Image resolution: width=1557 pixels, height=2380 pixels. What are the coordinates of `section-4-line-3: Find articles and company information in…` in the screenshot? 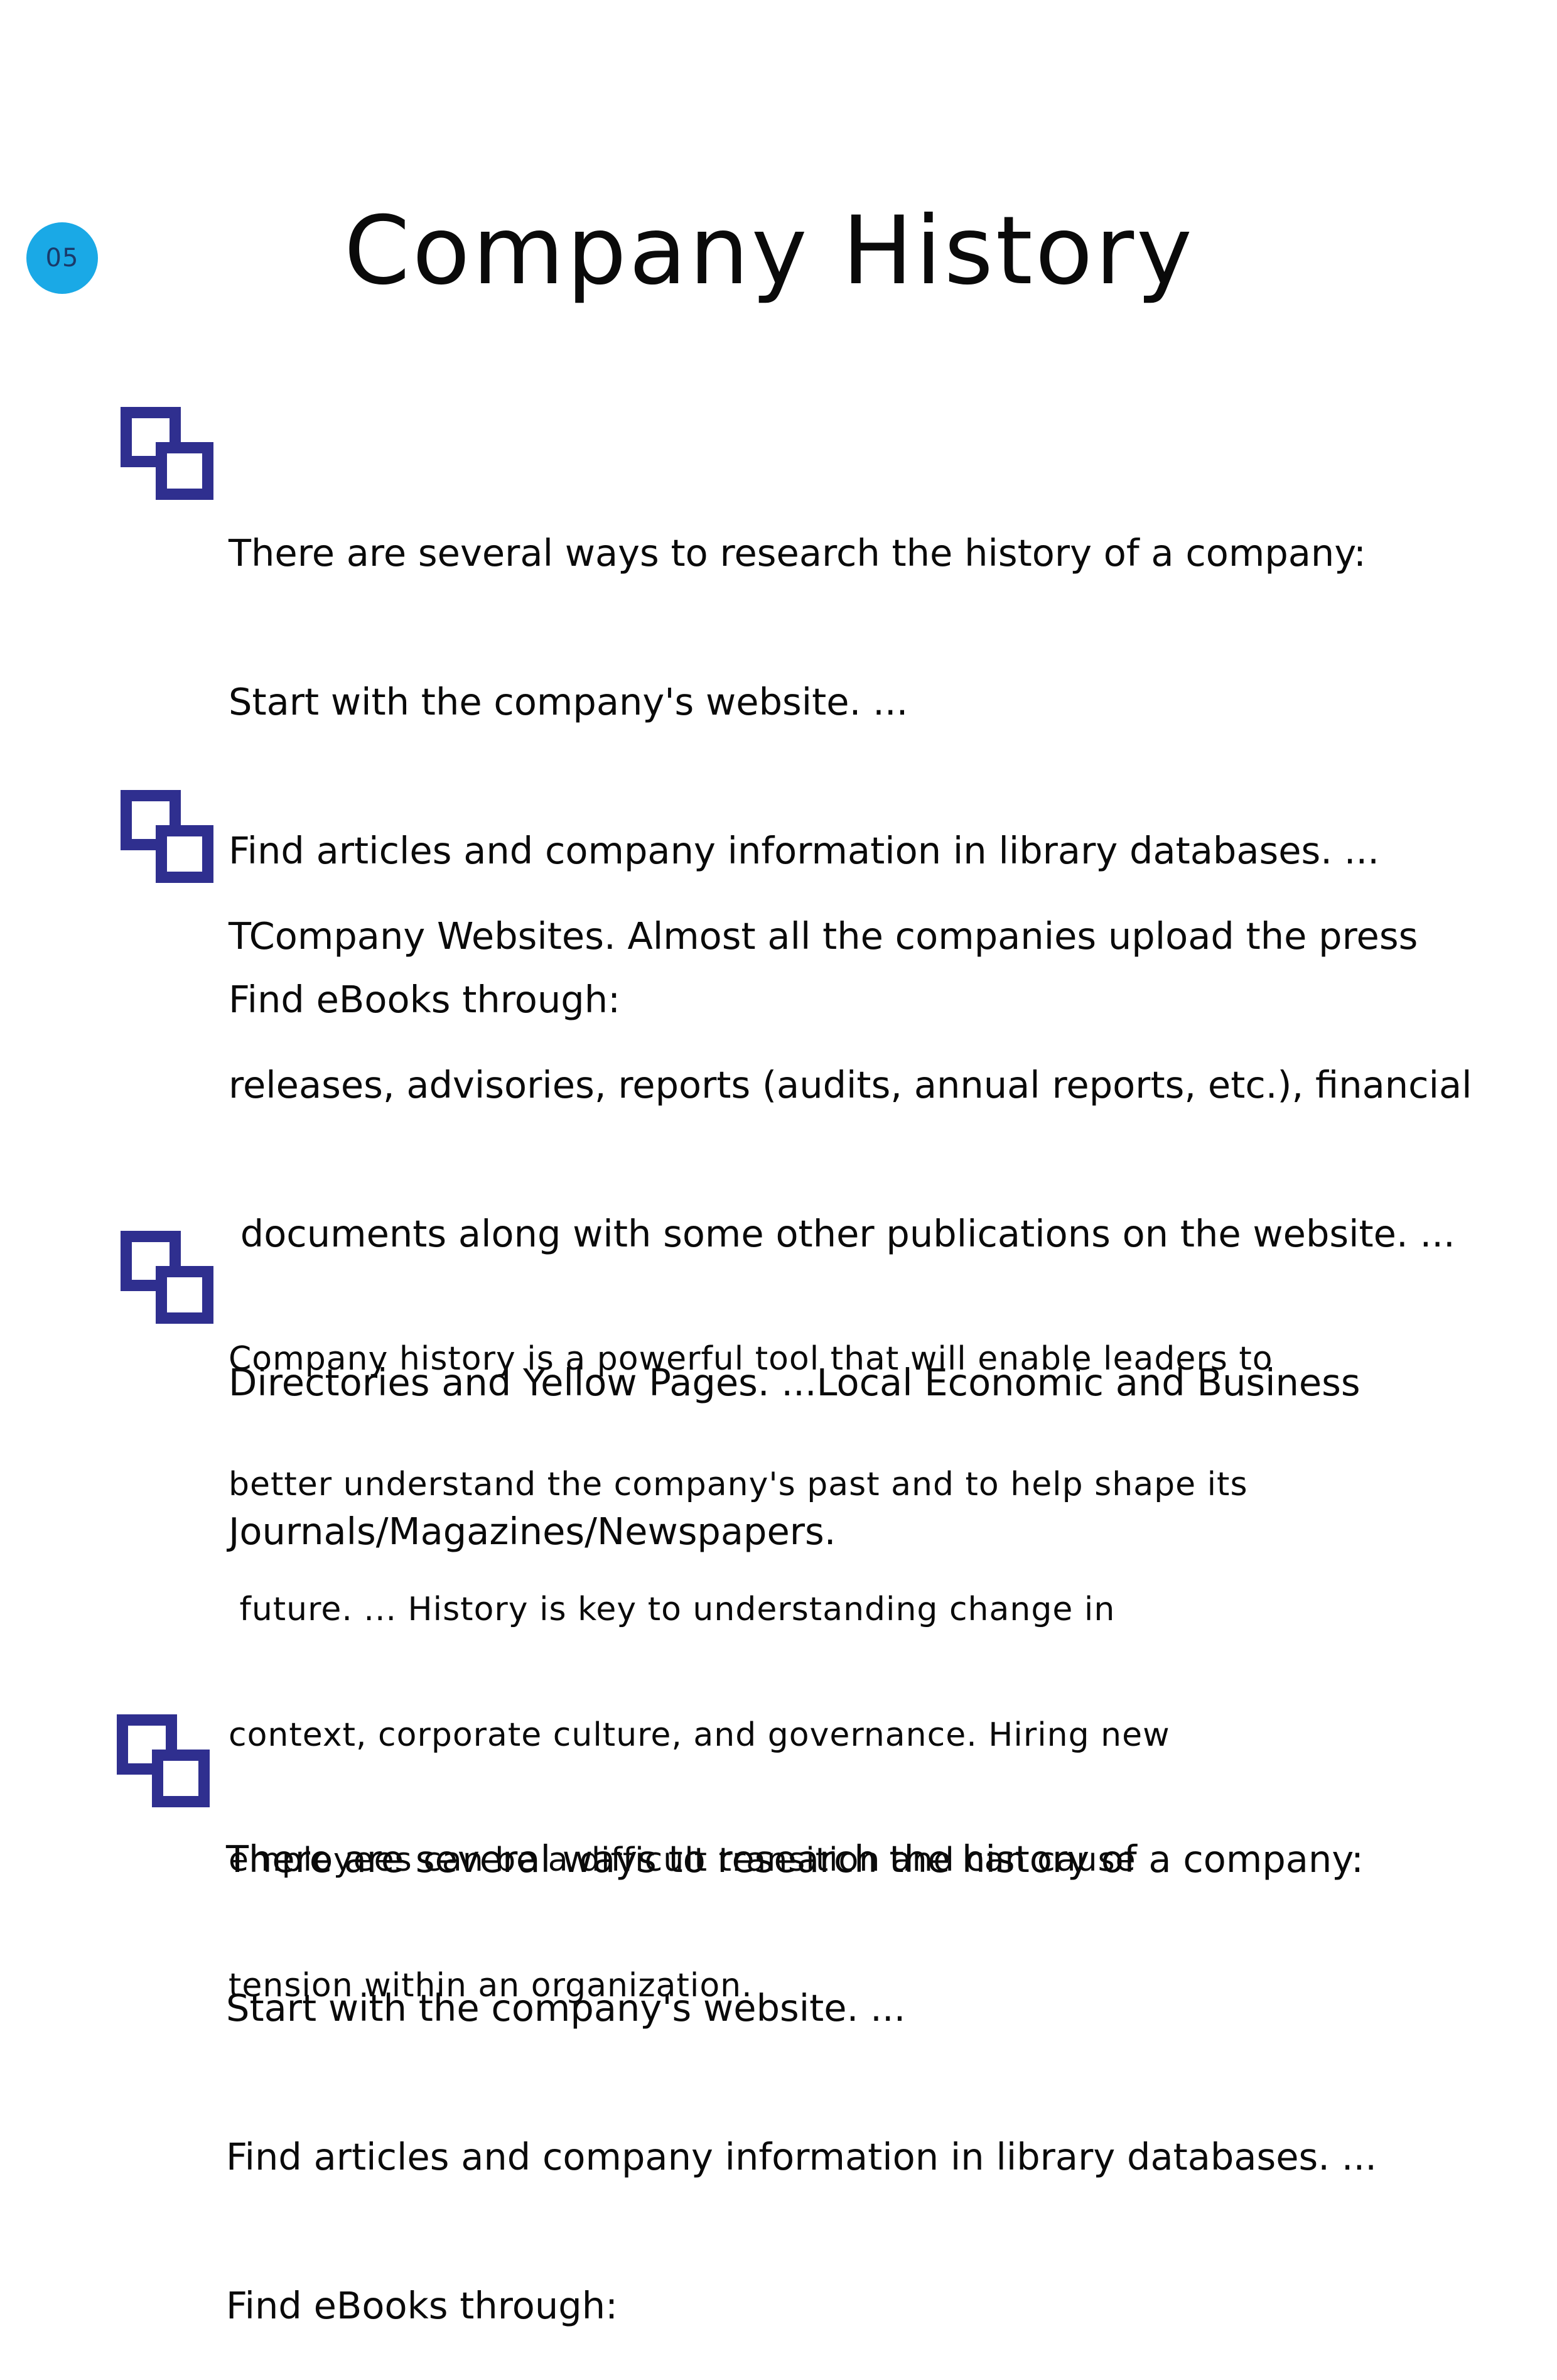 It's located at (801, 2156).